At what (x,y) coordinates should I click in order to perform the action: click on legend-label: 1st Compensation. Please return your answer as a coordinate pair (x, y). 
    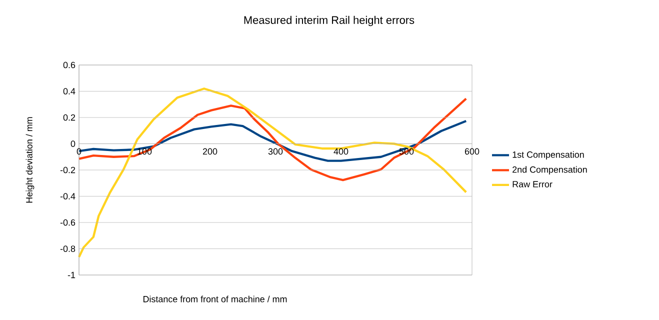
    Looking at the image, I should click on (548, 155).